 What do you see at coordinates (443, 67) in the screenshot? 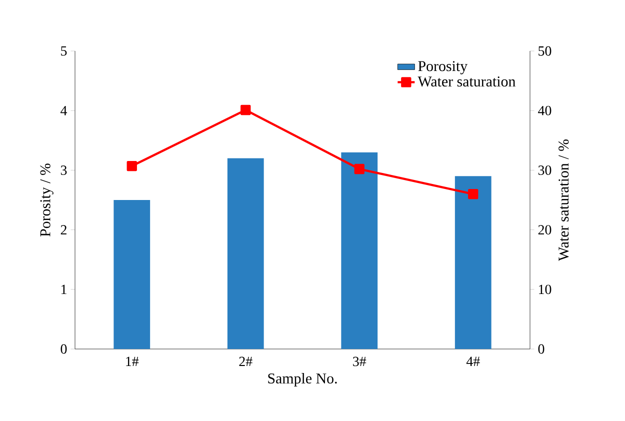
I see `legend-label: Porosity` at bounding box center [443, 67].